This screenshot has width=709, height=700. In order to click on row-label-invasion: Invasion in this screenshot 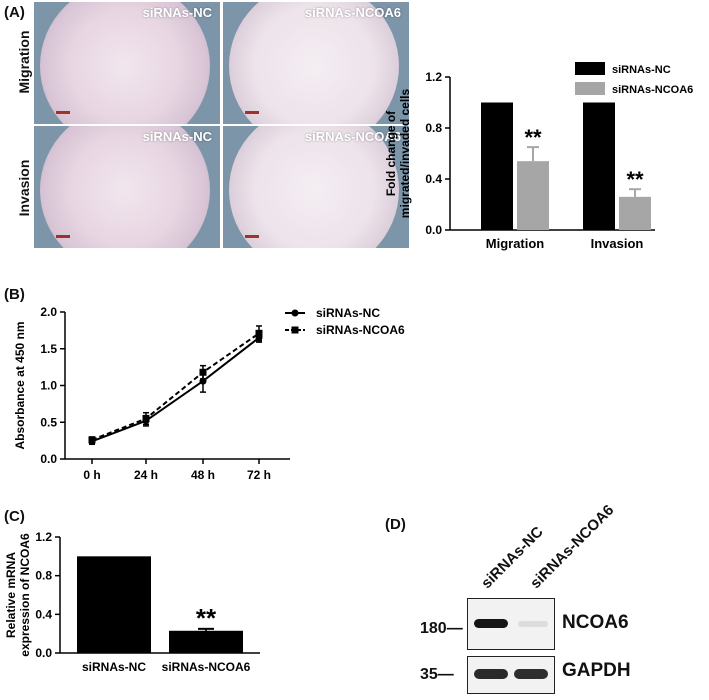, I will do `click(24, 188)`.